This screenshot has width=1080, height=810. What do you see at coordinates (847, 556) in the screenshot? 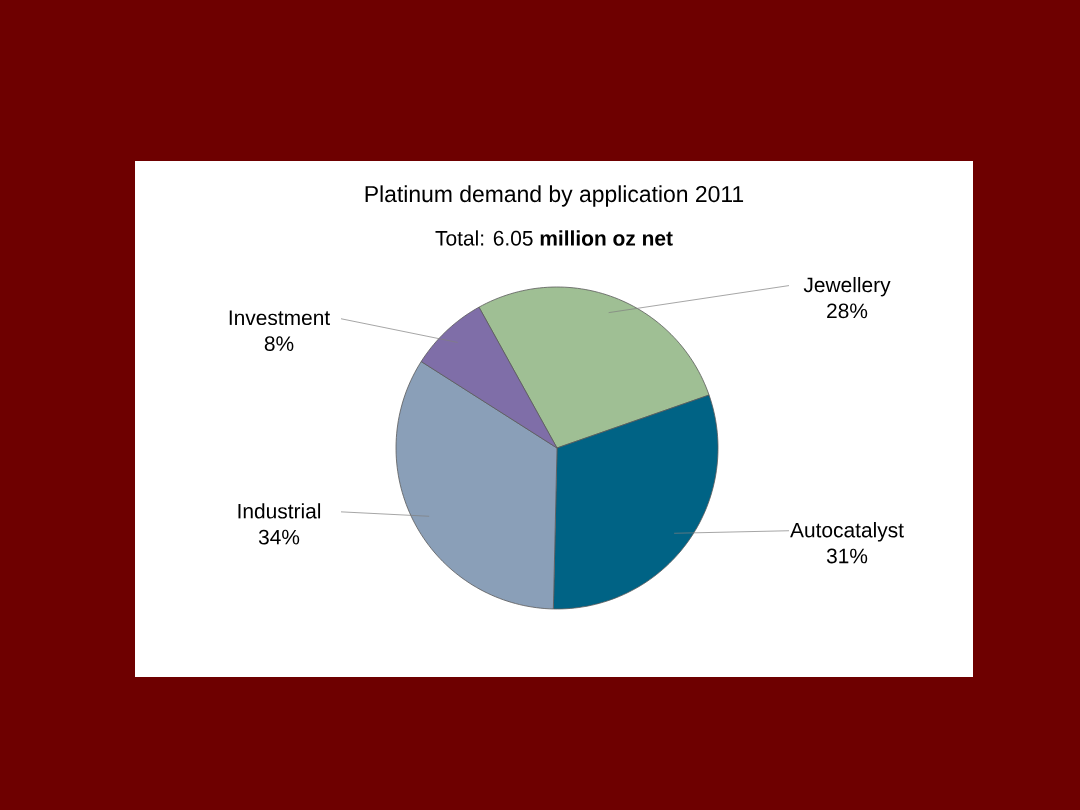
I see `data-label: 31%` at bounding box center [847, 556].